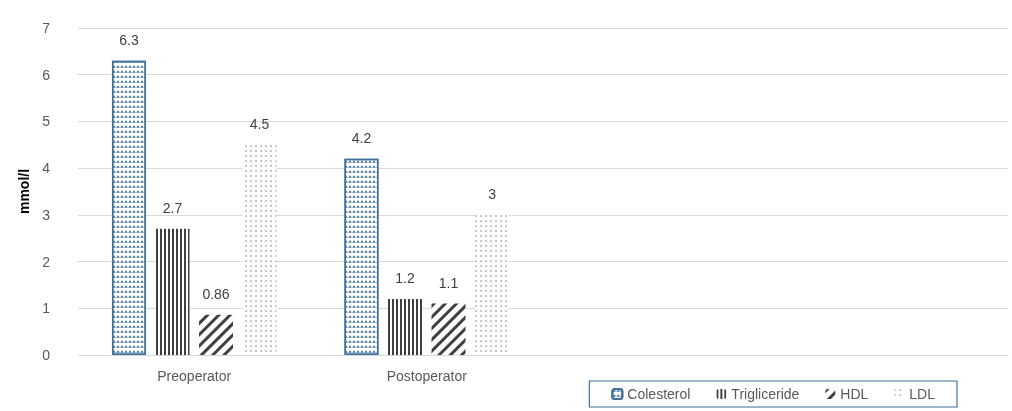 This screenshot has height=411, width=1012. I want to click on legend-label: HDL, so click(854, 394).